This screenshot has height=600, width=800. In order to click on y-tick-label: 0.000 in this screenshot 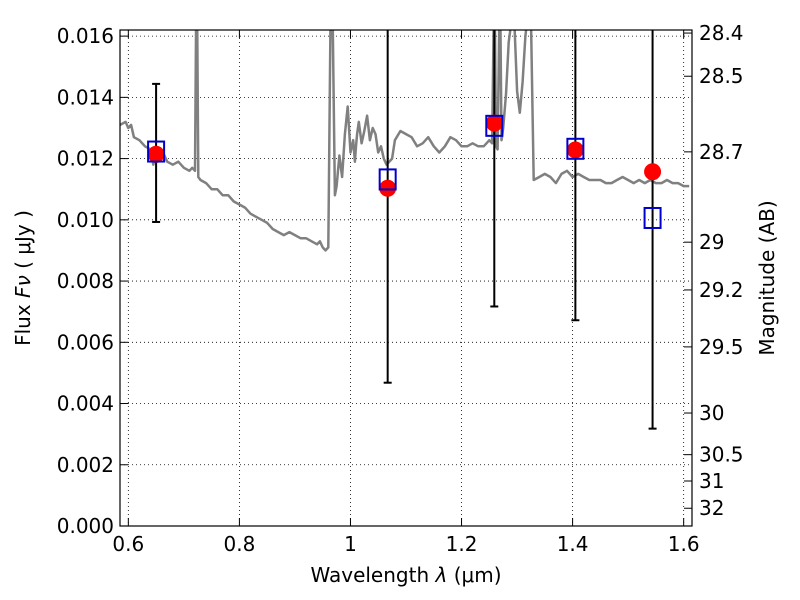, I will do `click(85, 526)`.